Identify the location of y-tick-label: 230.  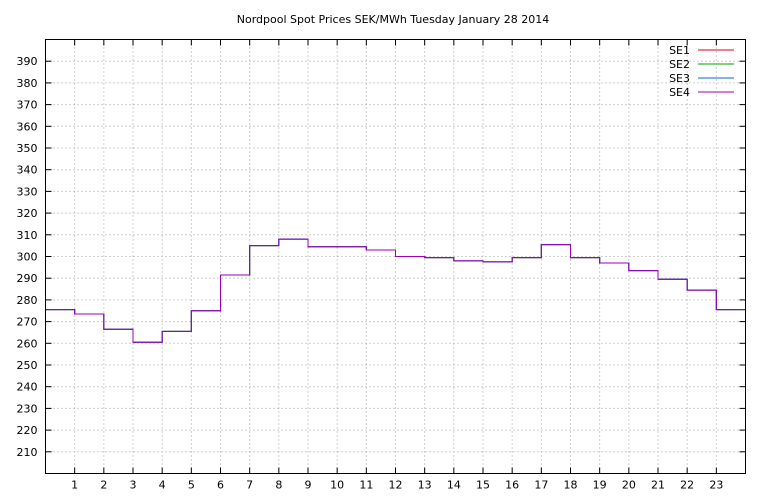
(27, 408).